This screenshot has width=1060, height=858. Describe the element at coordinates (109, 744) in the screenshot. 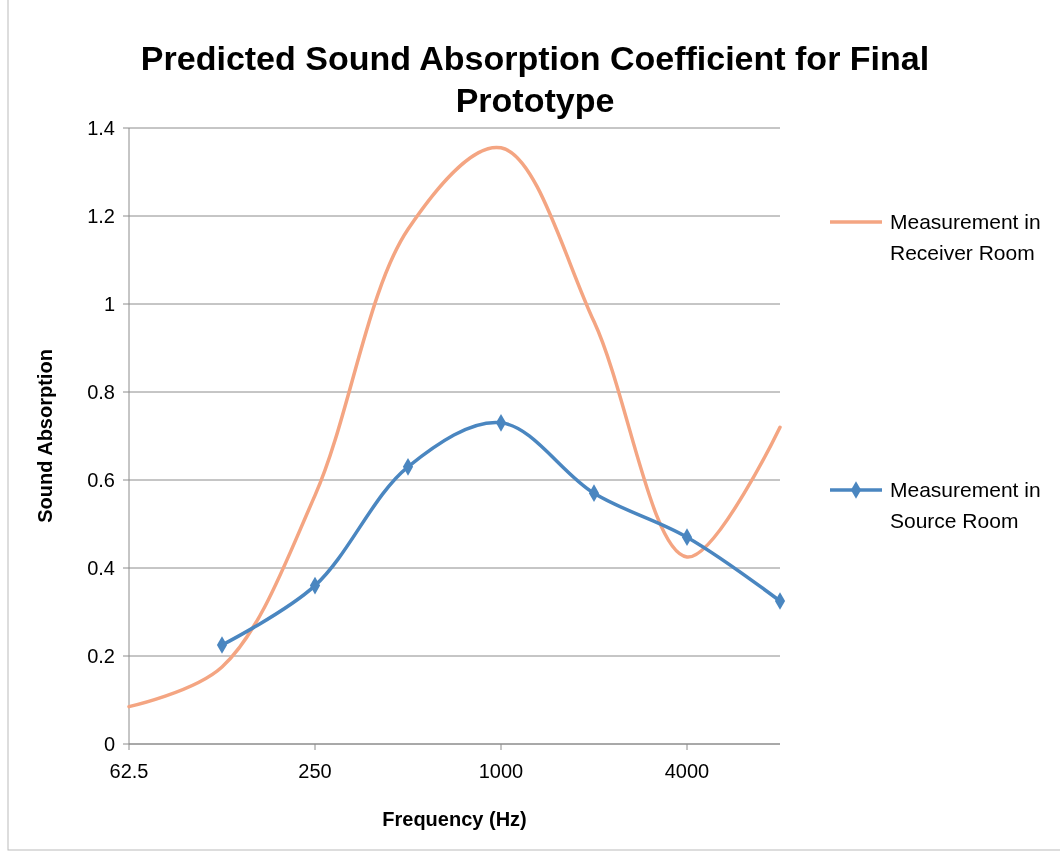

I see `y-tick-label: 0` at that location.